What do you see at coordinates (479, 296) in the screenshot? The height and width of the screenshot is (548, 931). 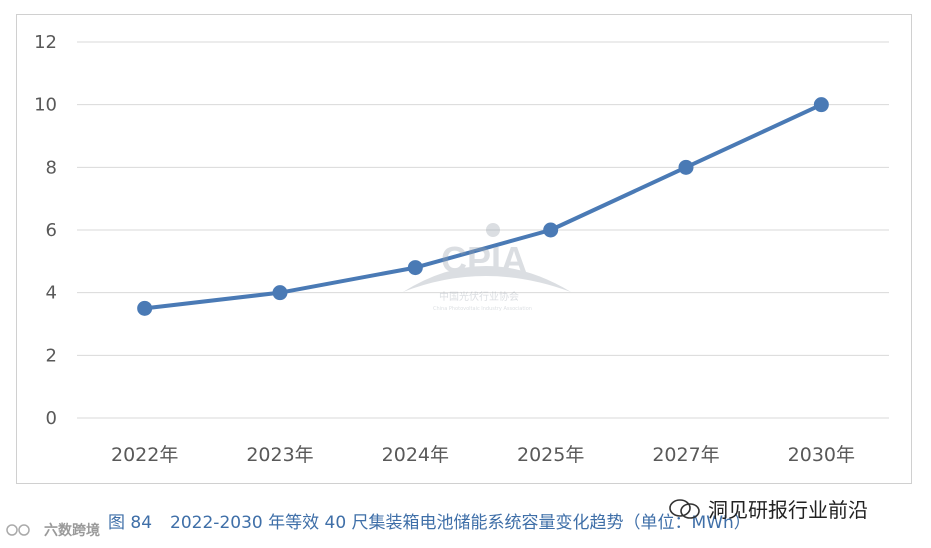 I see `watermark-org-cn: 中国光伏行业协会` at bounding box center [479, 296].